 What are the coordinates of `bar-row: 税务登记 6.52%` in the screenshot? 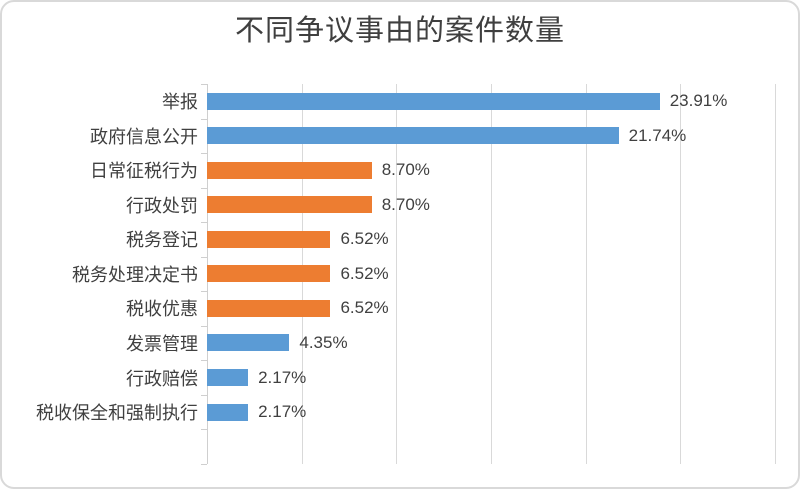 It's located at (450, 239).